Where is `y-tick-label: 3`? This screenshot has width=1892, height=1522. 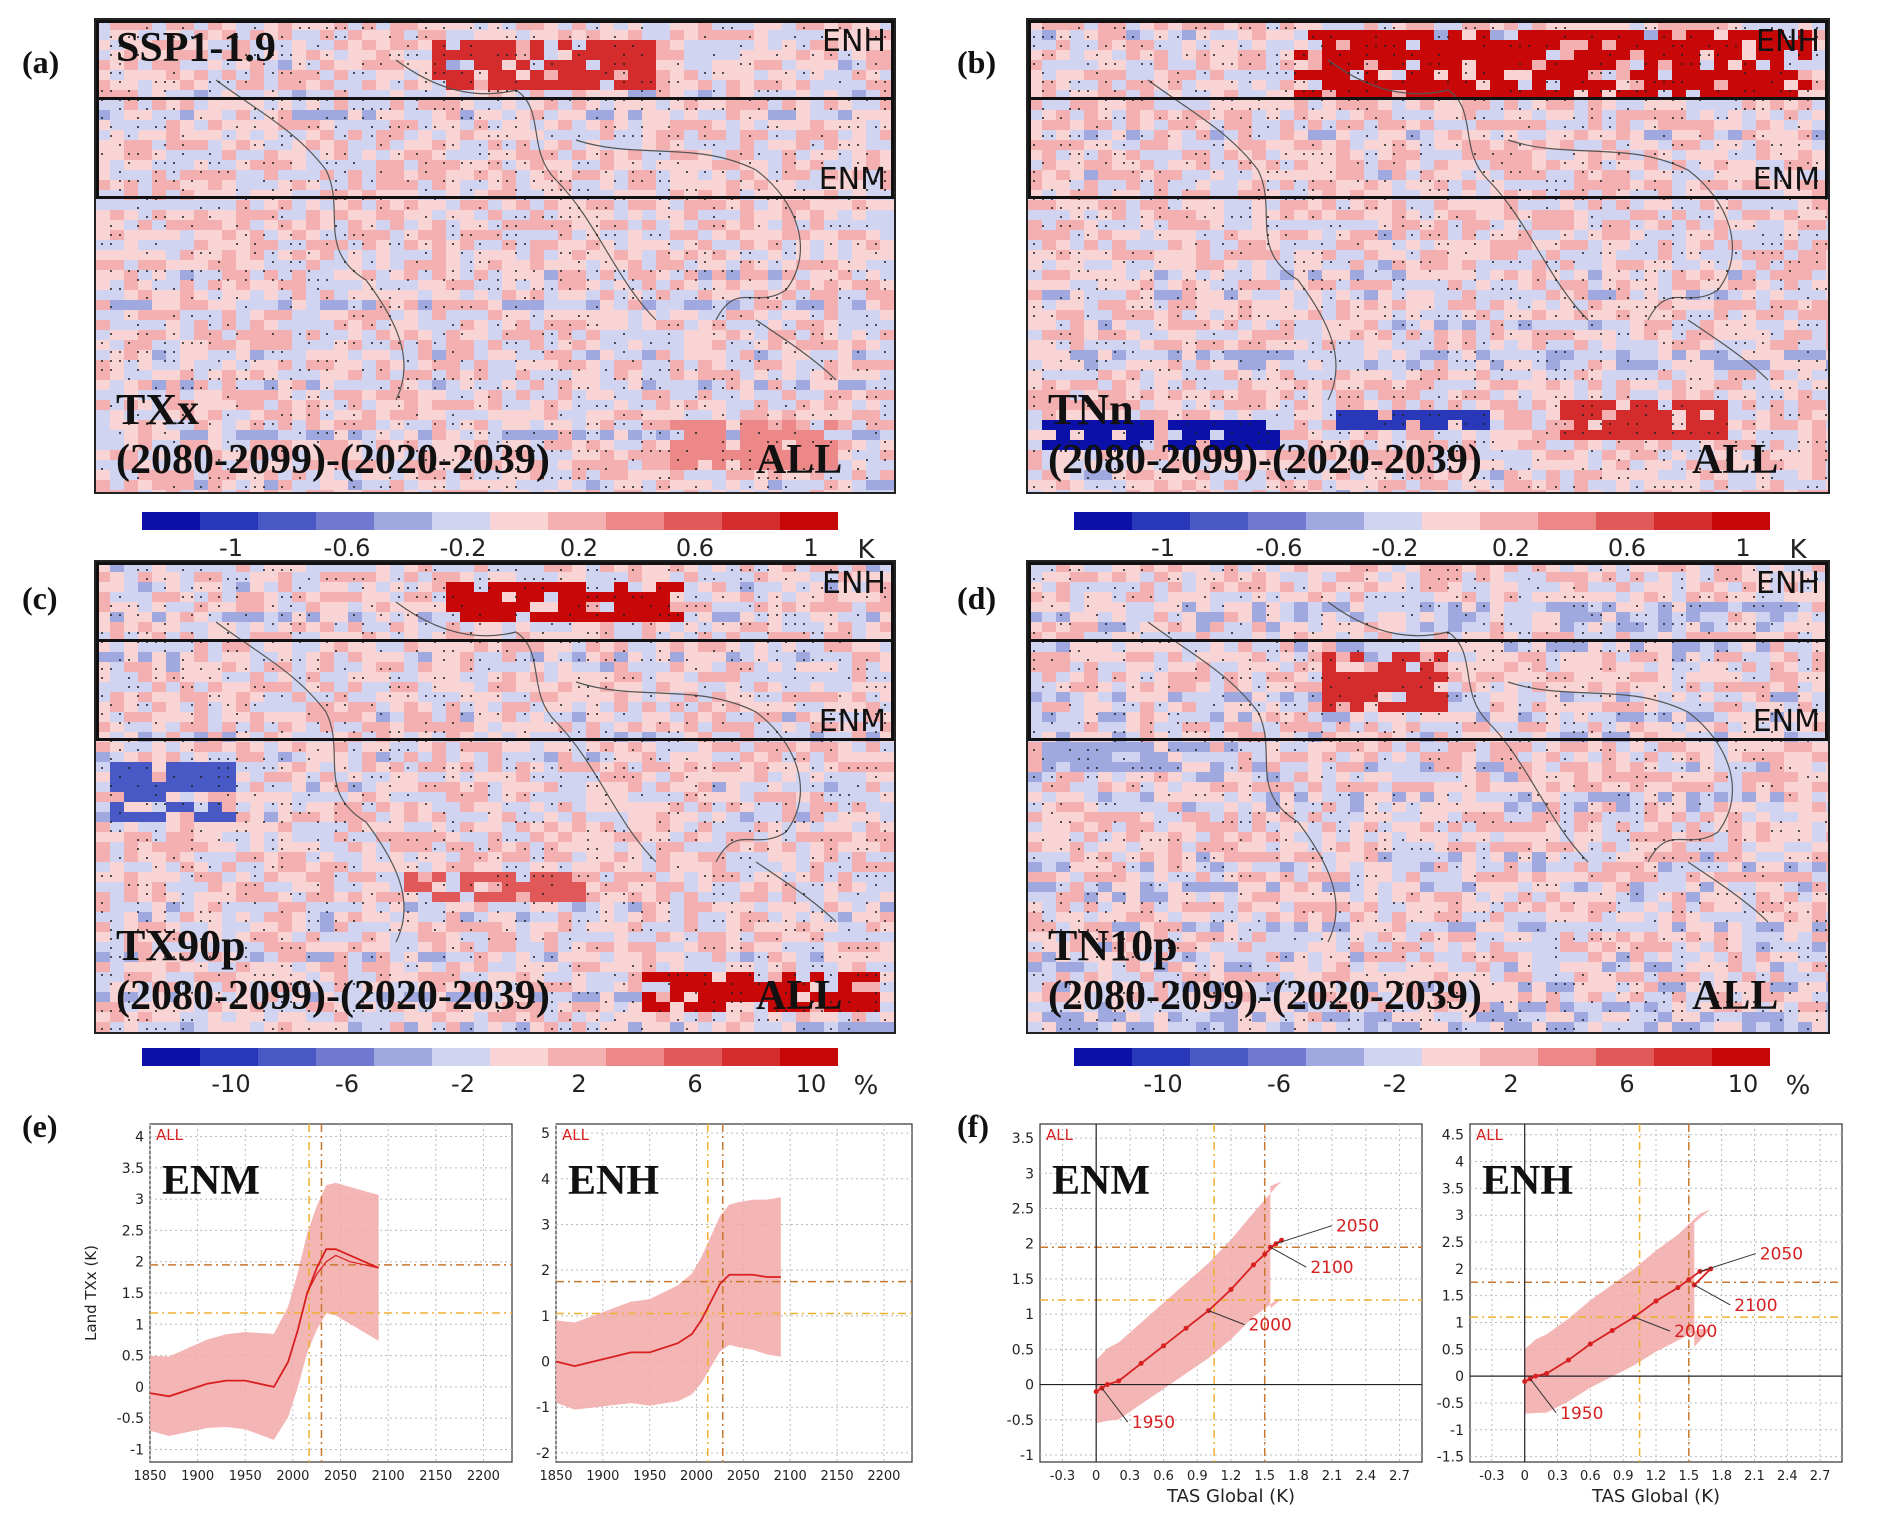
y-tick-label: 3 is located at coordinates (1029, 1174).